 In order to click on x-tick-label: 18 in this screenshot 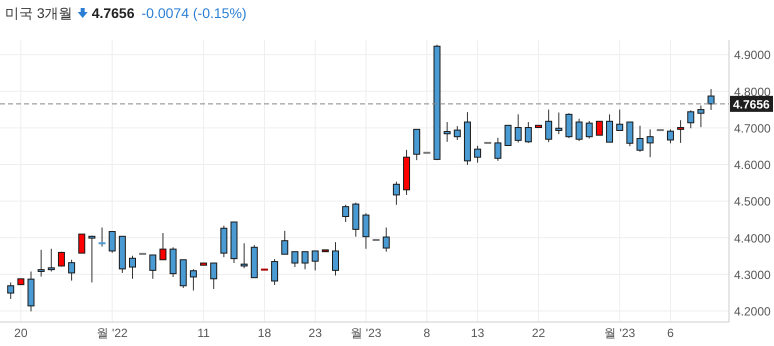, I will do `click(265, 333)`.